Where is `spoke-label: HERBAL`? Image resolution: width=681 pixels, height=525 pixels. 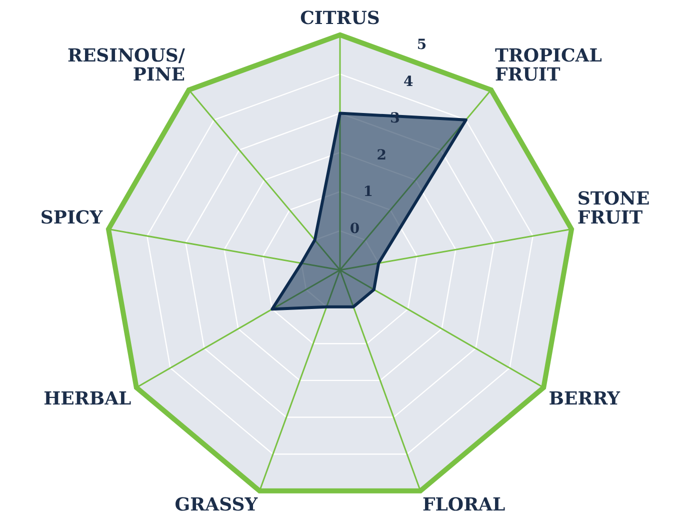 spoke-label: HERBAL is located at coordinates (88, 399).